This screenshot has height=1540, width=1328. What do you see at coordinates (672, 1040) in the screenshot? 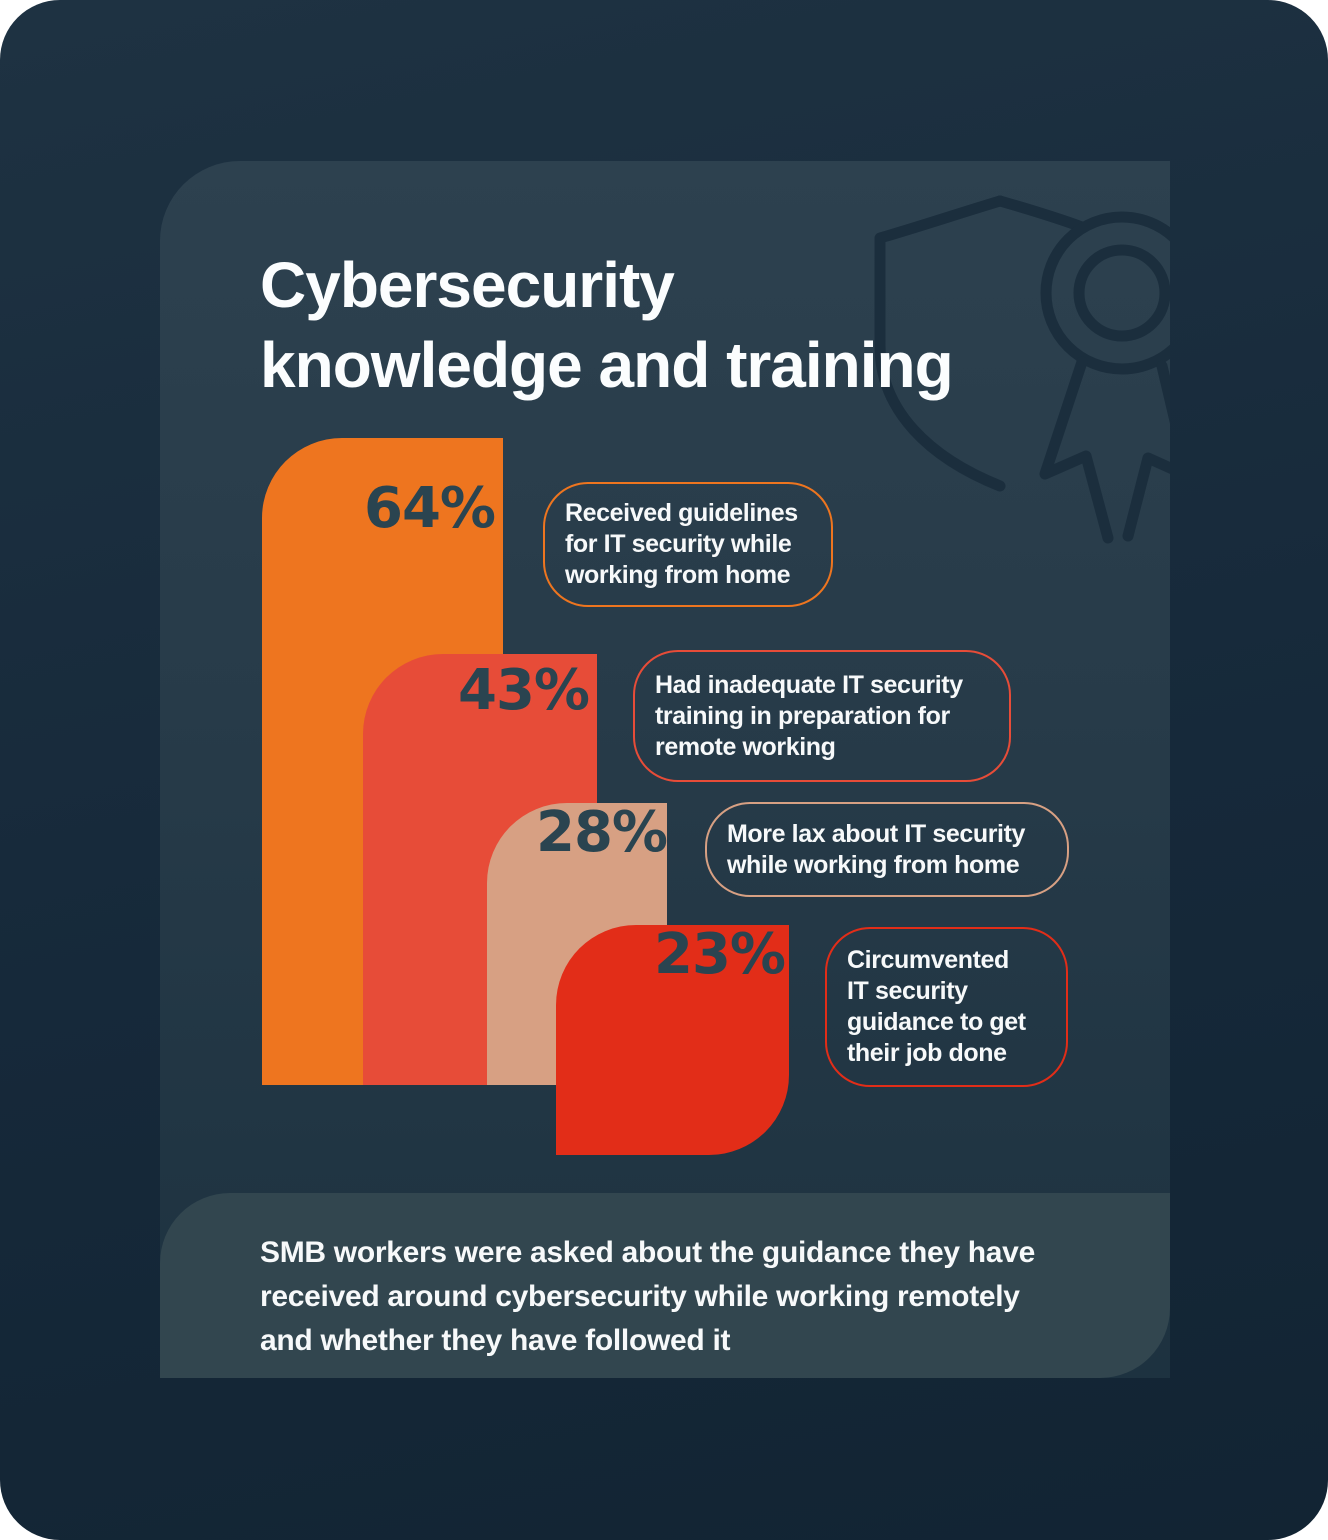
I see `bar-23-percent` at bounding box center [672, 1040].